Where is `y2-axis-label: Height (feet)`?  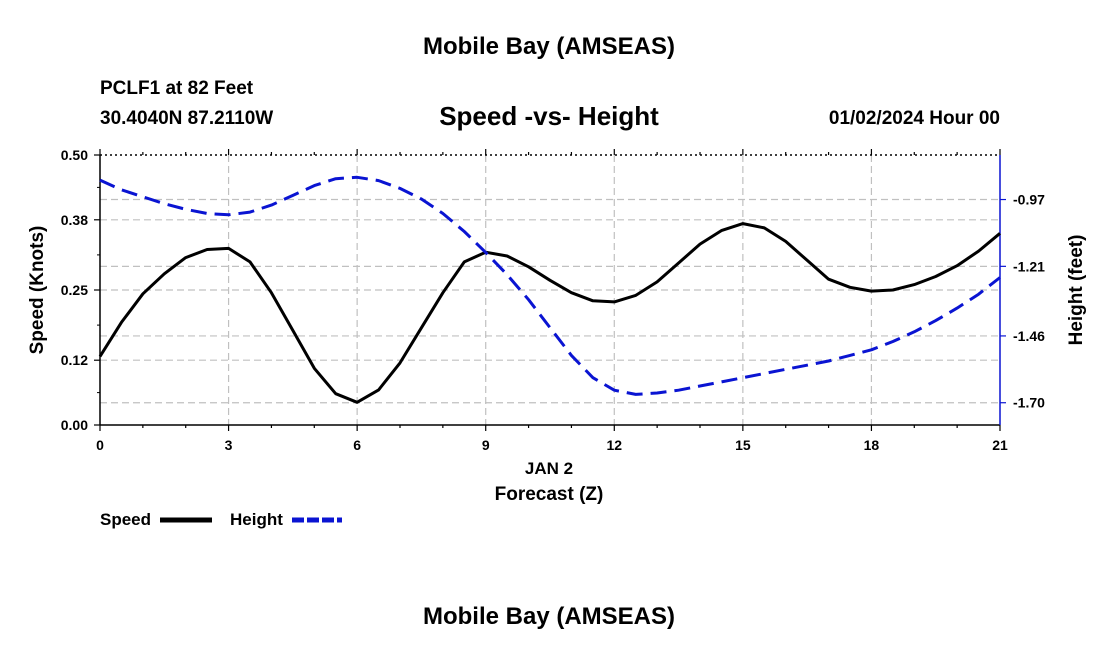
y2-axis-label: Height (feet) is located at coordinates (1076, 290).